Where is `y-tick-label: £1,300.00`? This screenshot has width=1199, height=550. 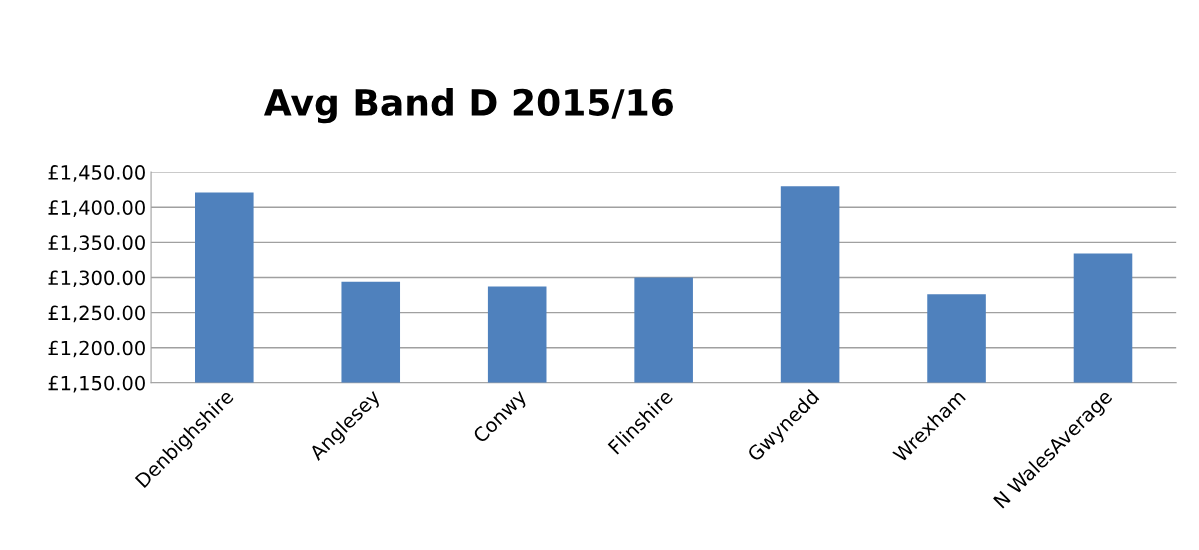
y-tick-label: £1,300.00 is located at coordinates (96, 279).